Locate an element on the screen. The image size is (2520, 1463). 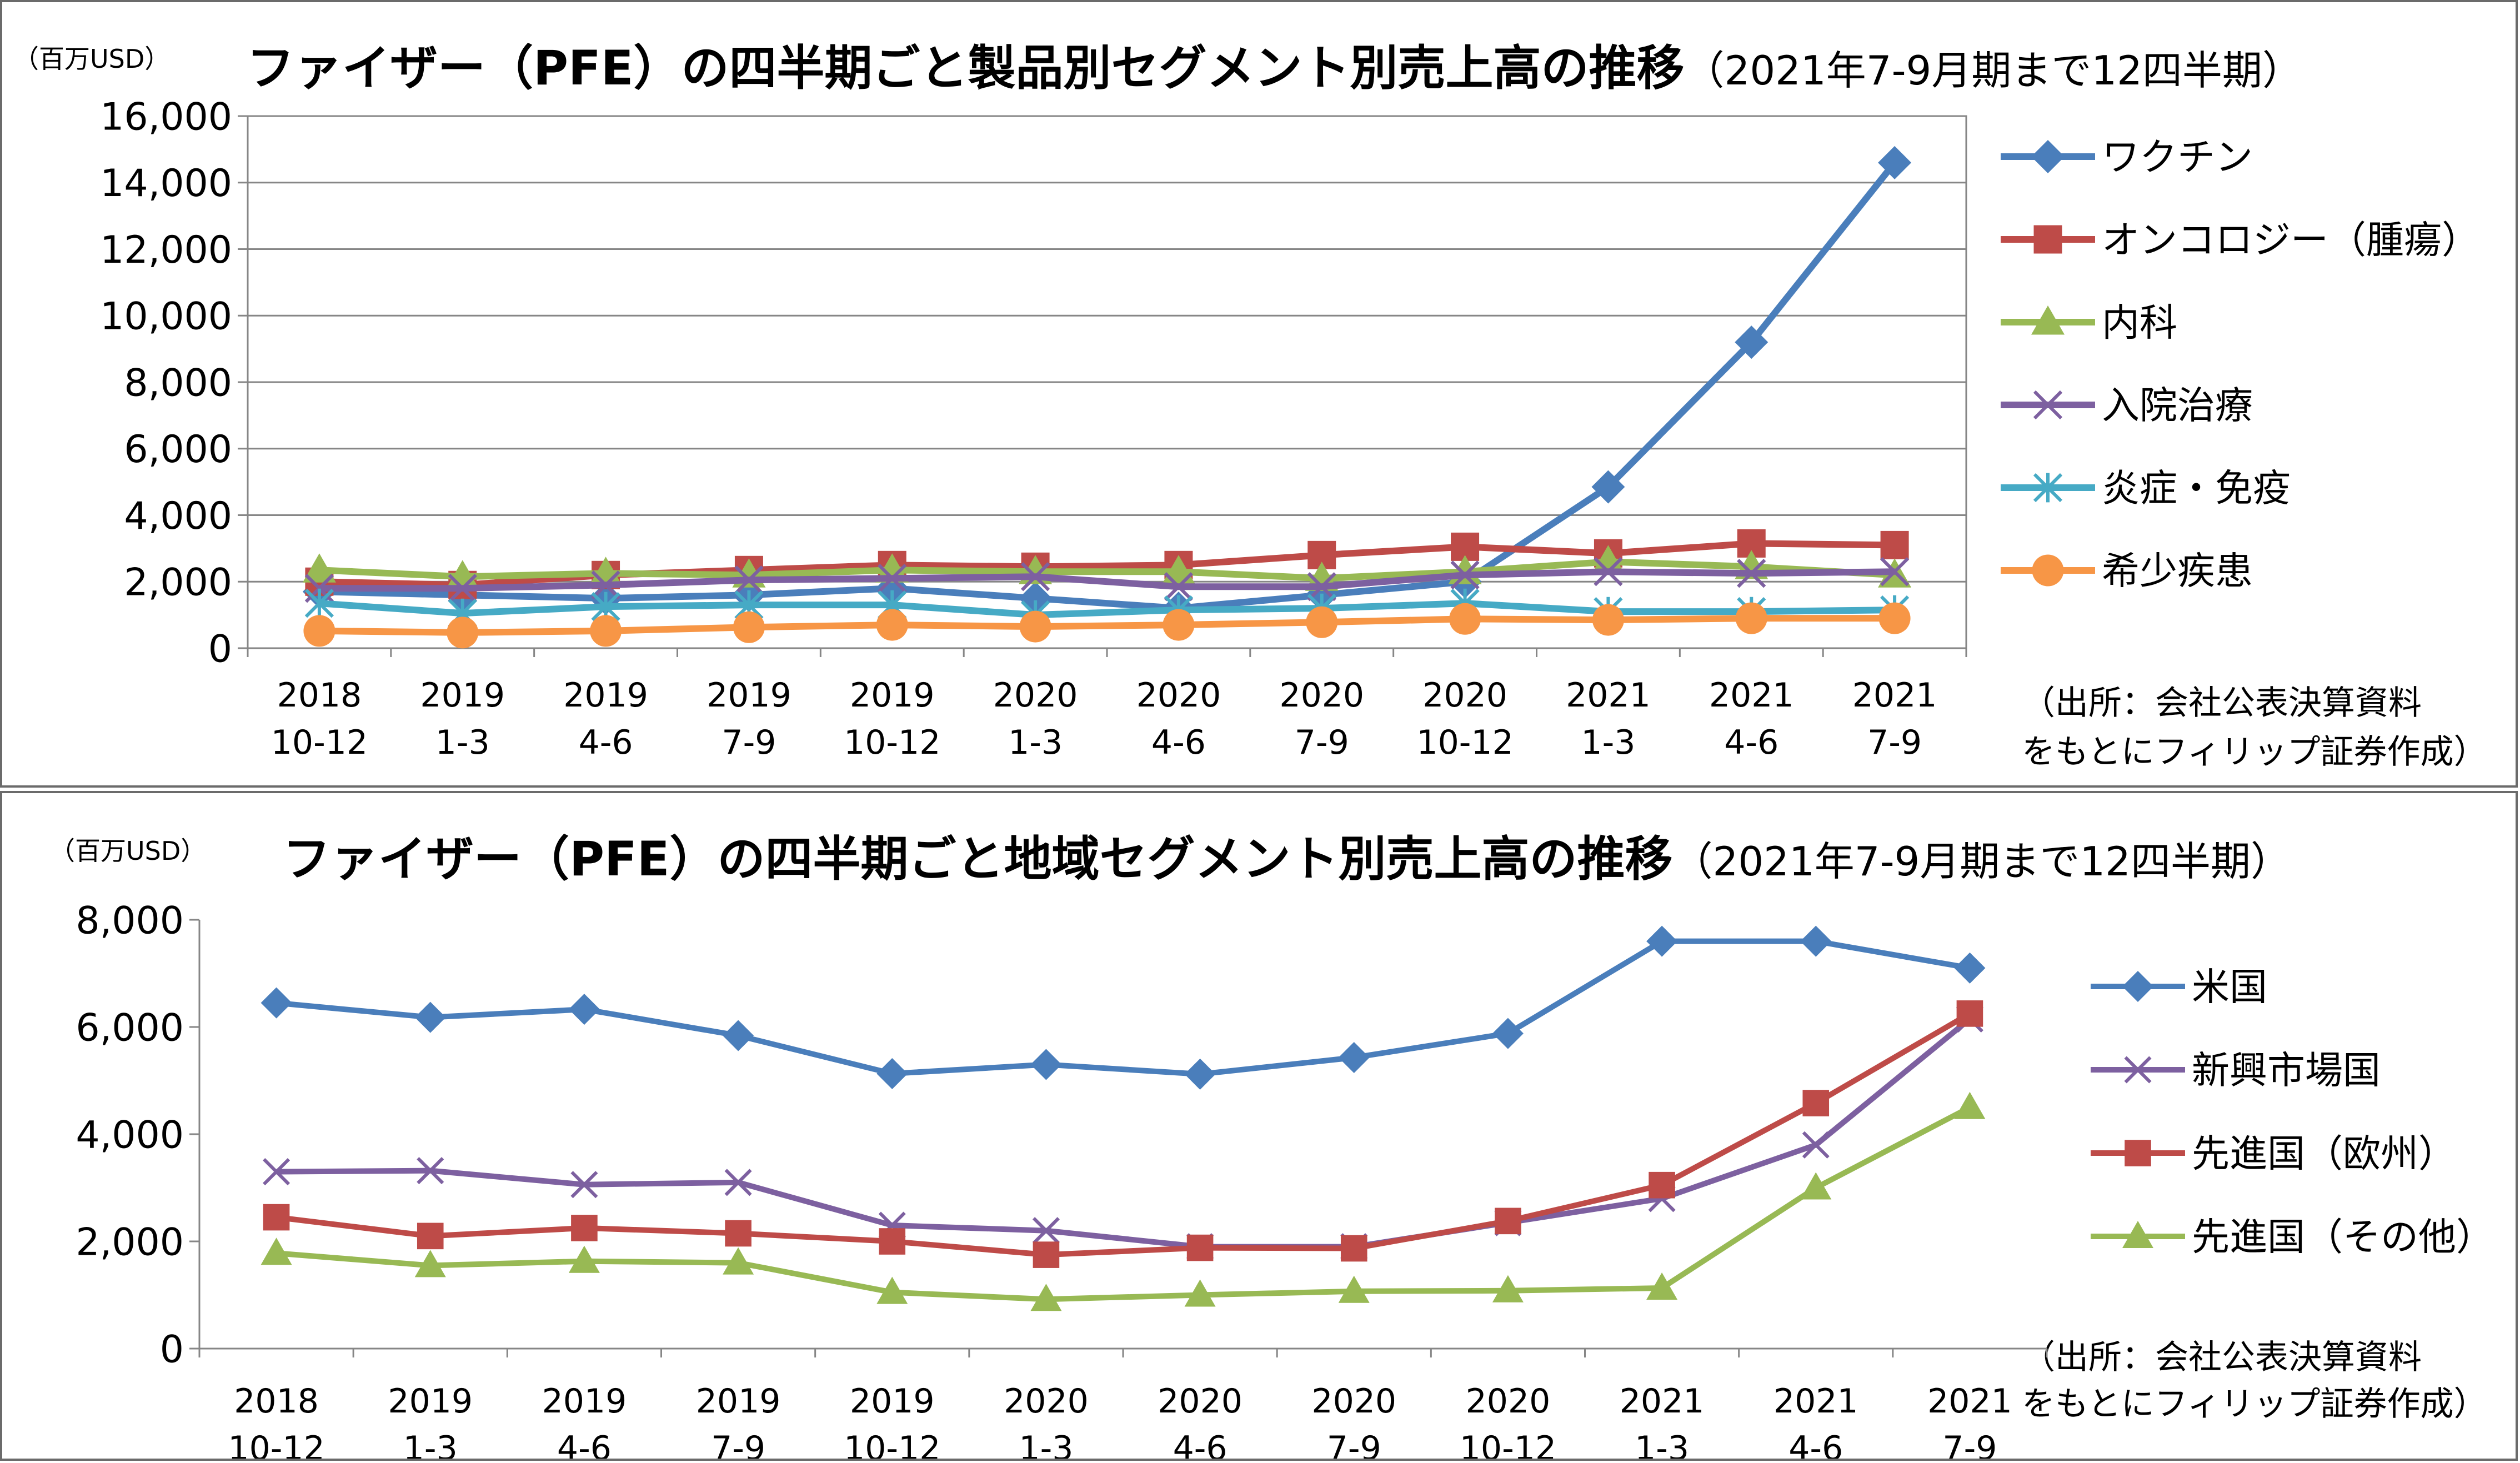
legend-label: 米国 is located at coordinates (2229, 987).